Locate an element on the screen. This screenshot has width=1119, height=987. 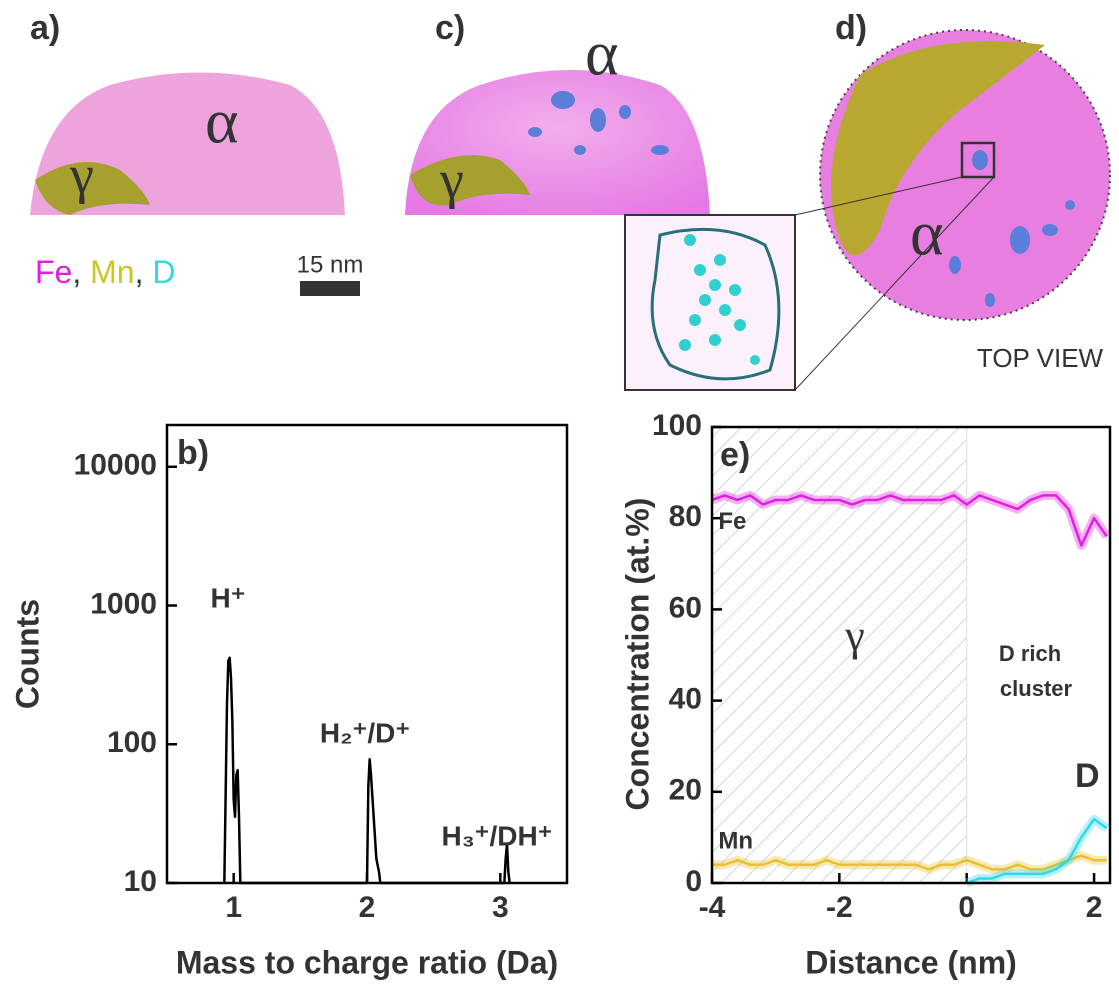
x-tick-label: 3 is located at coordinates (500, 907).